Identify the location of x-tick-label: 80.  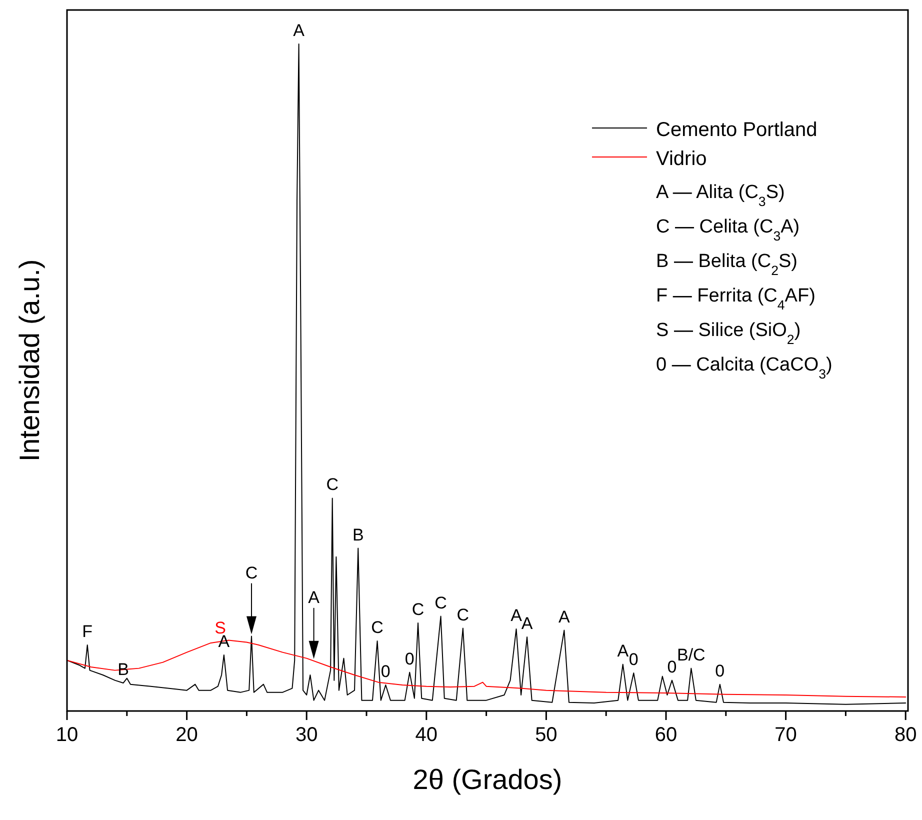
(905, 735).